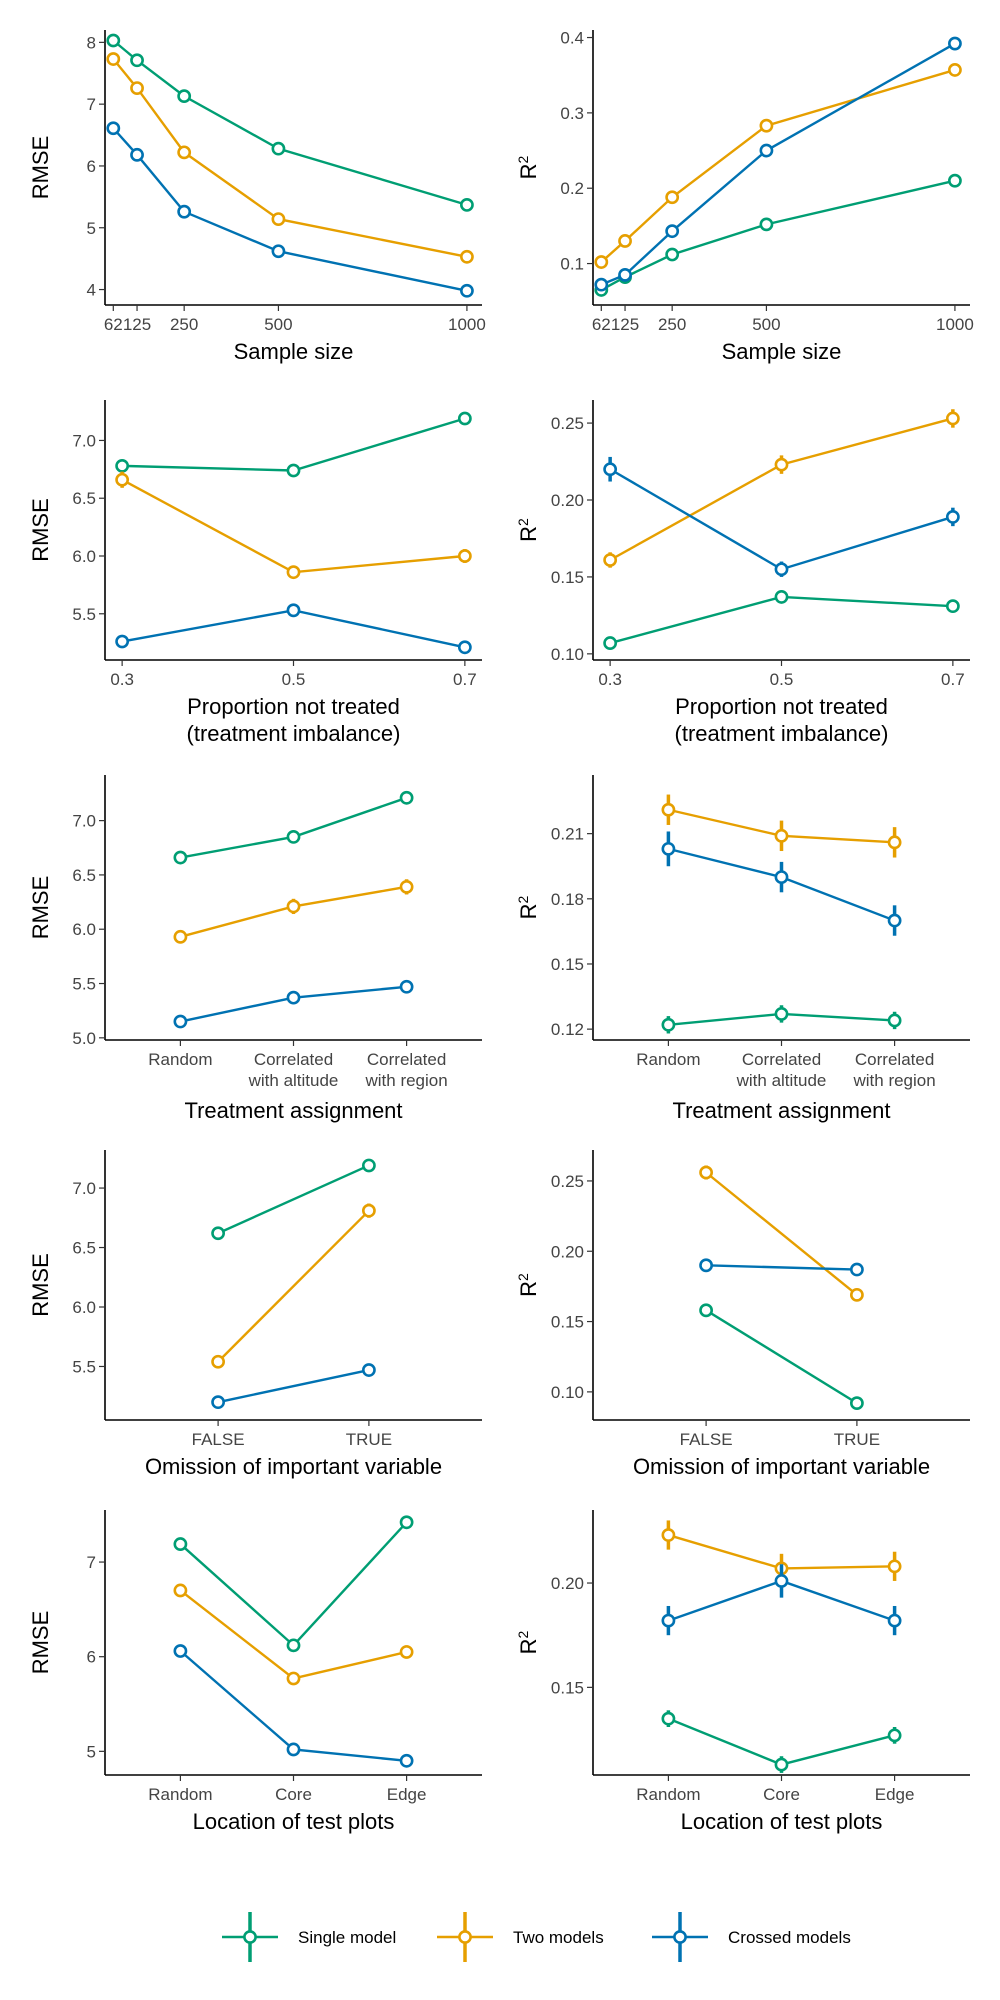  I want to click on legend-item-single: Single model, so click(309, 1937).